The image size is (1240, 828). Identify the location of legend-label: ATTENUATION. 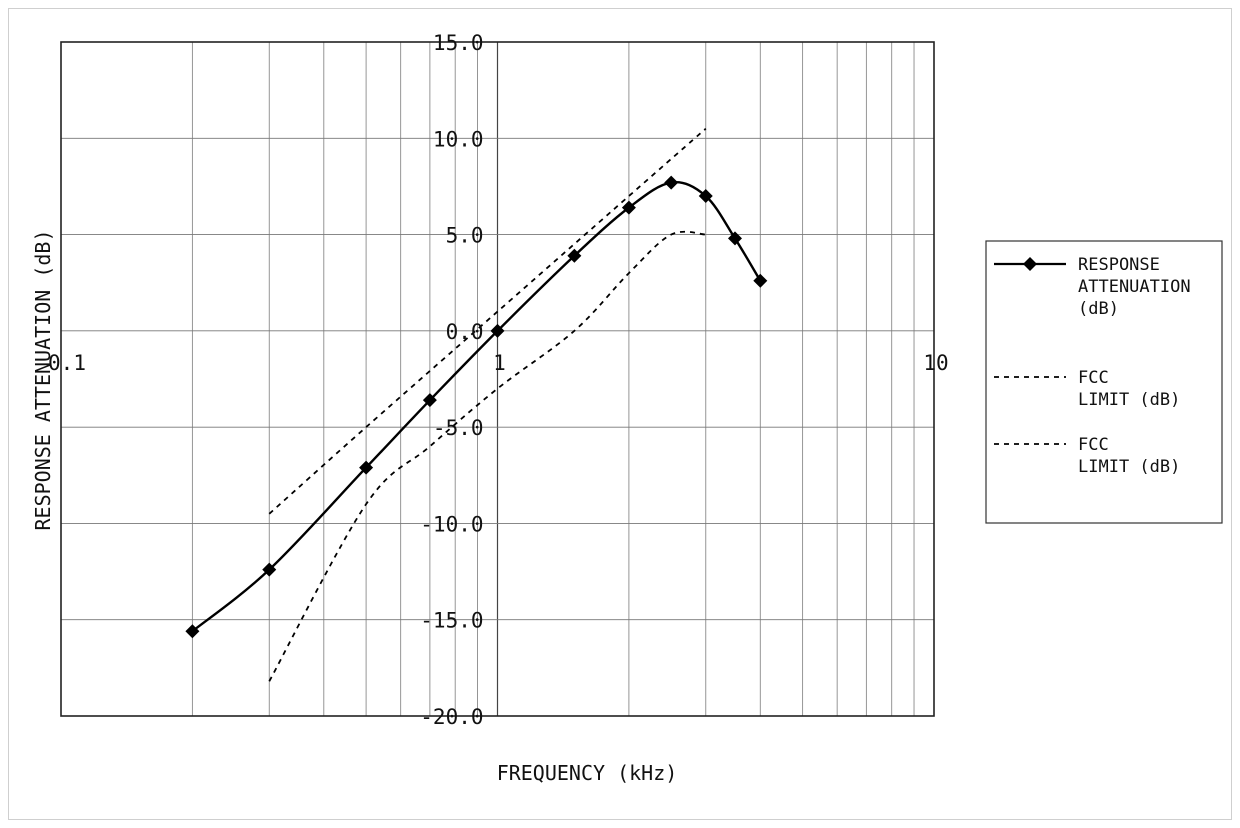
(1134, 287).